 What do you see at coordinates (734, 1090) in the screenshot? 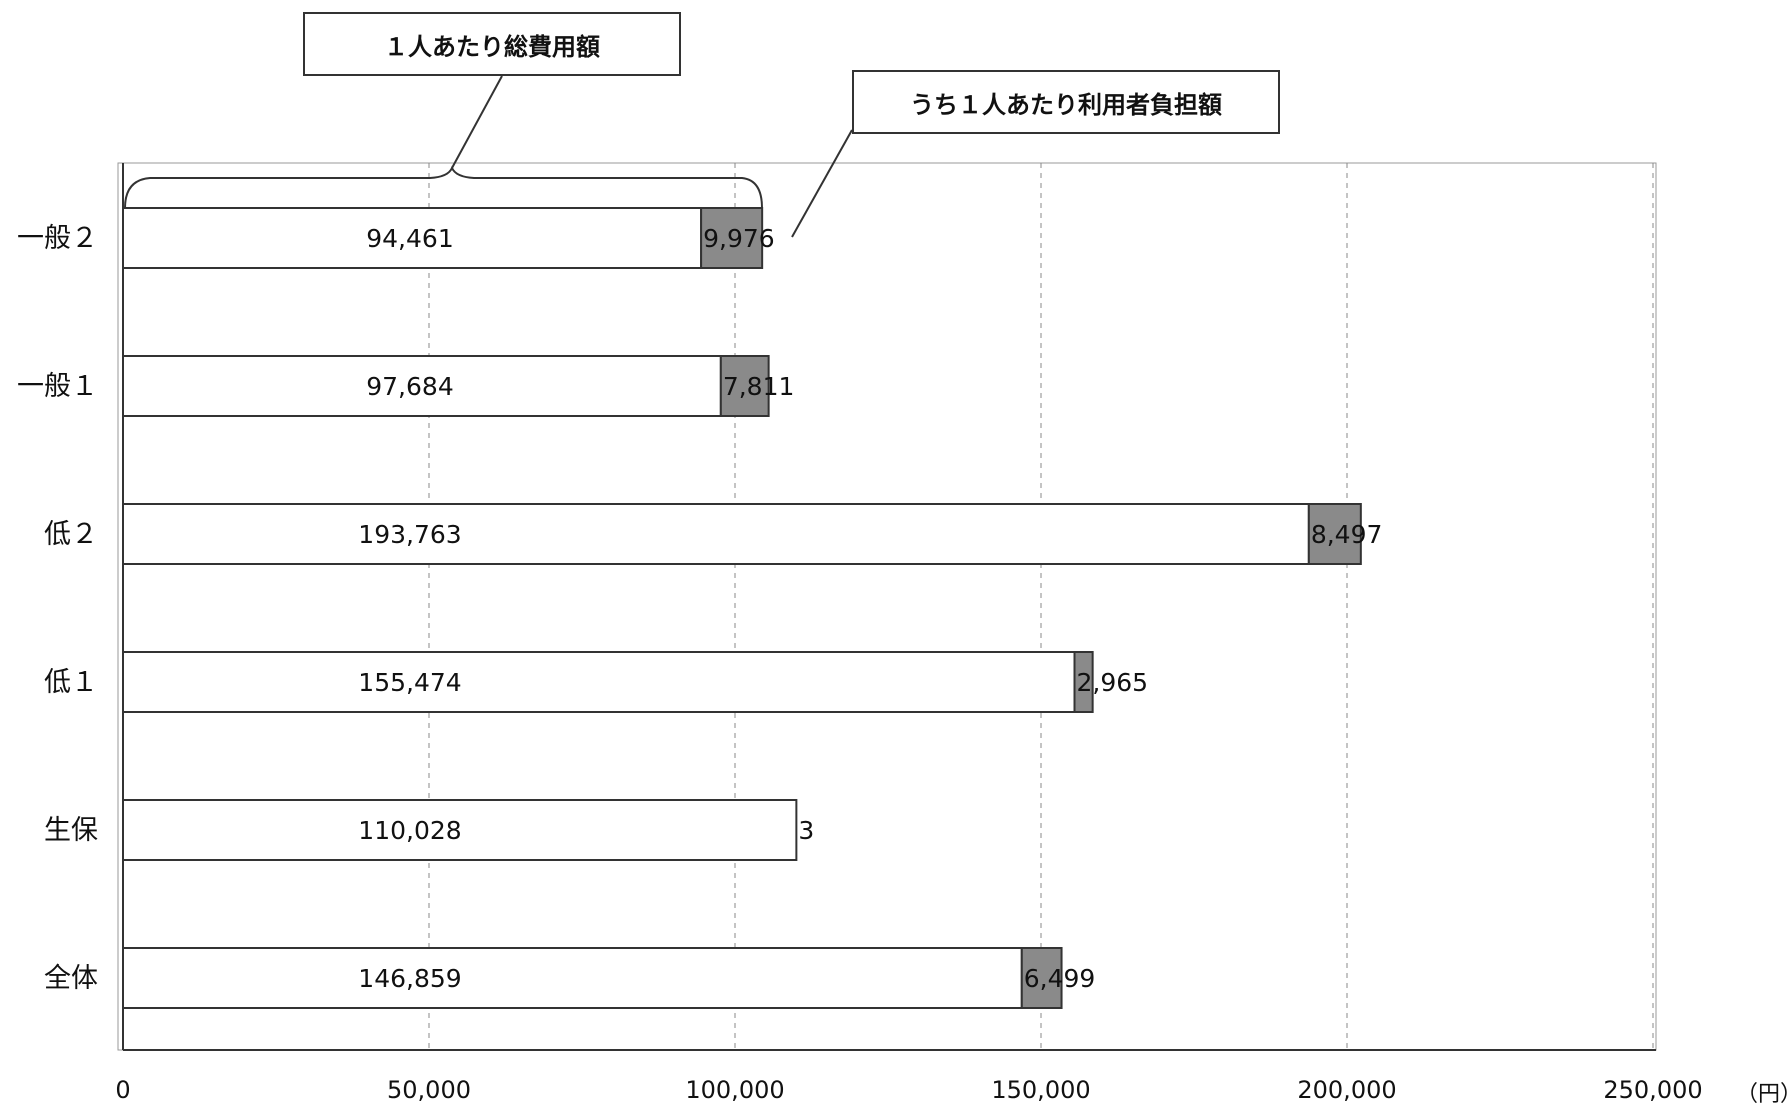
I see `x-tick-label: 100,000` at bounding box center [734, 1090].